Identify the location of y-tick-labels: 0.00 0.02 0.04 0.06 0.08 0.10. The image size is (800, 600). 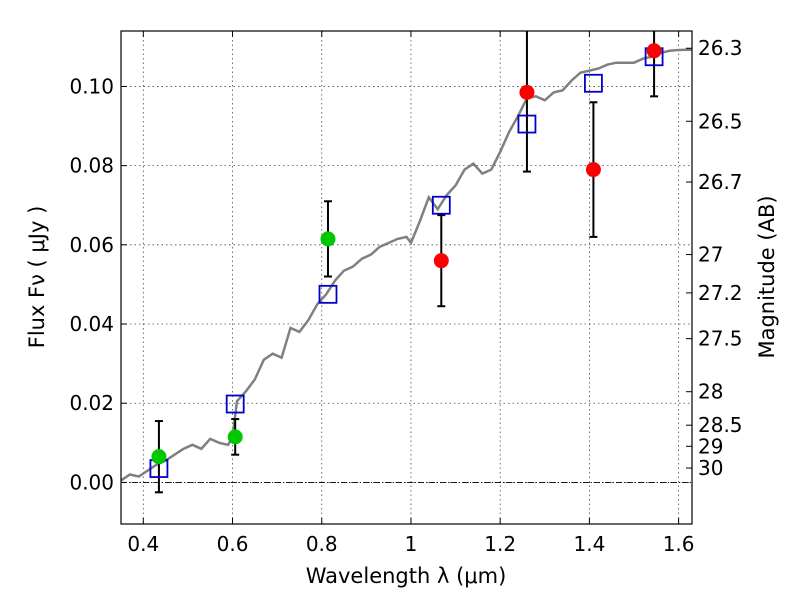
(91, 284).